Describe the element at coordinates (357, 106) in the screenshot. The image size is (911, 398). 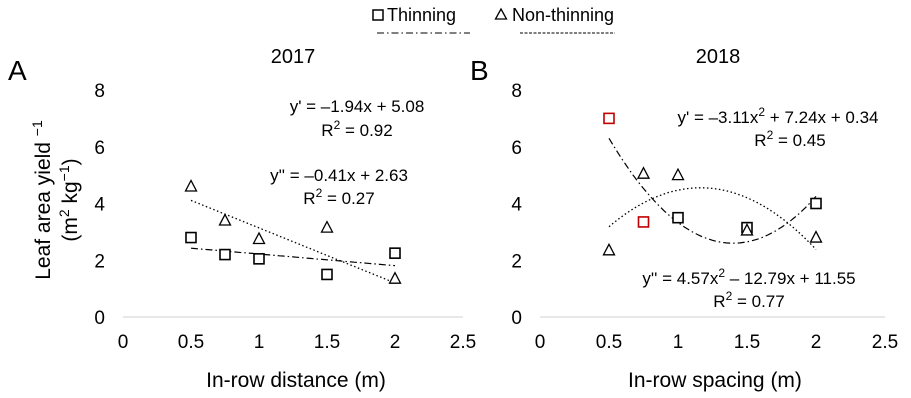
I see `panel-a-eq1: y' = –1.94x + 5.08` at that location.